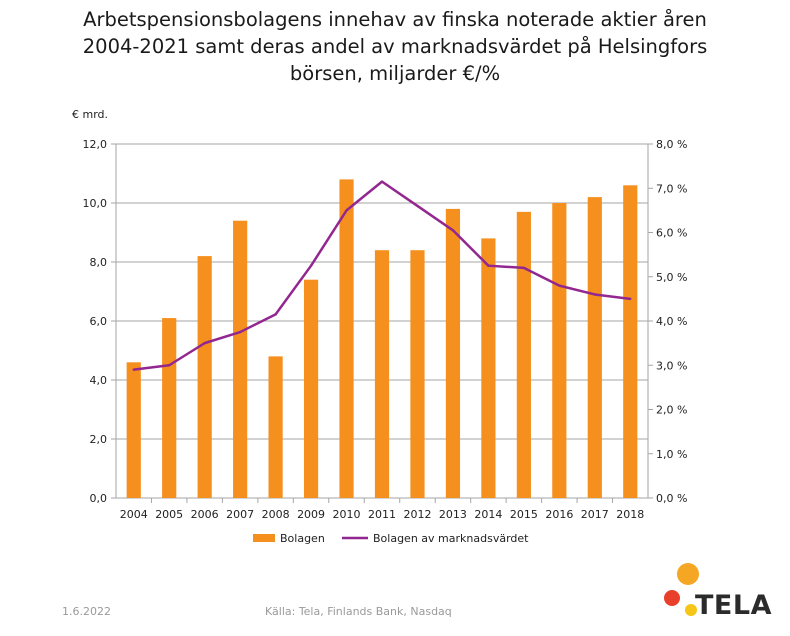 This screenshot has height=636, width=790. I want to click on bar-2011, so click(382, 374).